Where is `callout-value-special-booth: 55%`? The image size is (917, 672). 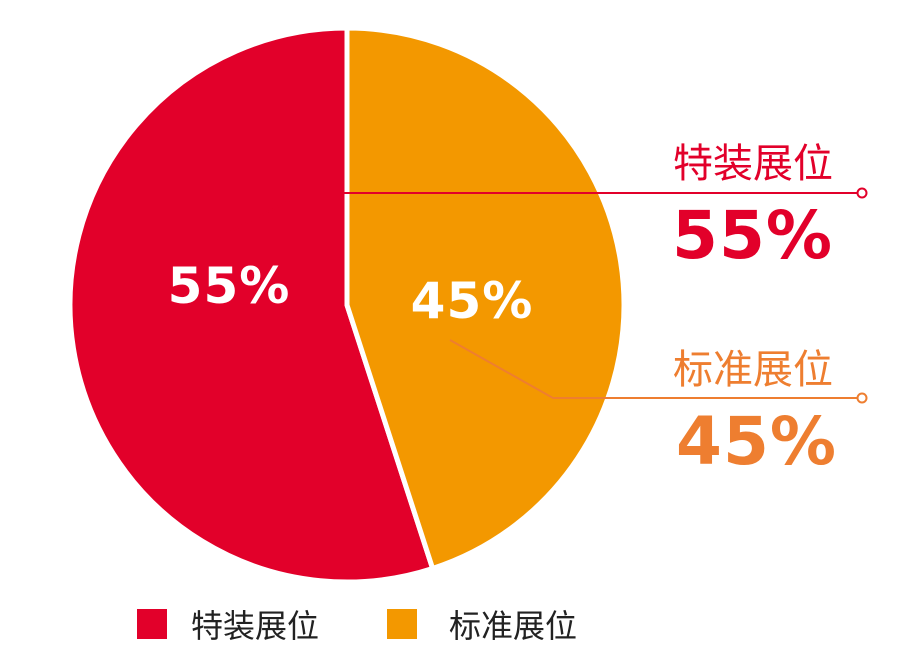
callout-value-special-booth: 55% is located at coordinates (752, 235).